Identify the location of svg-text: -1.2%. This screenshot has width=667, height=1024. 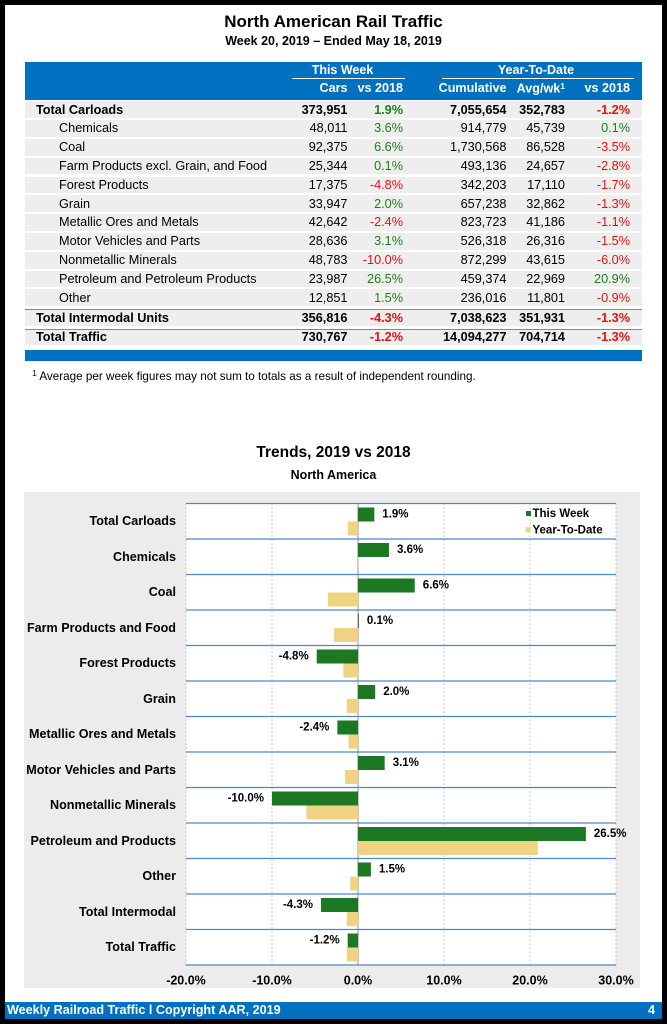
(325, 941).